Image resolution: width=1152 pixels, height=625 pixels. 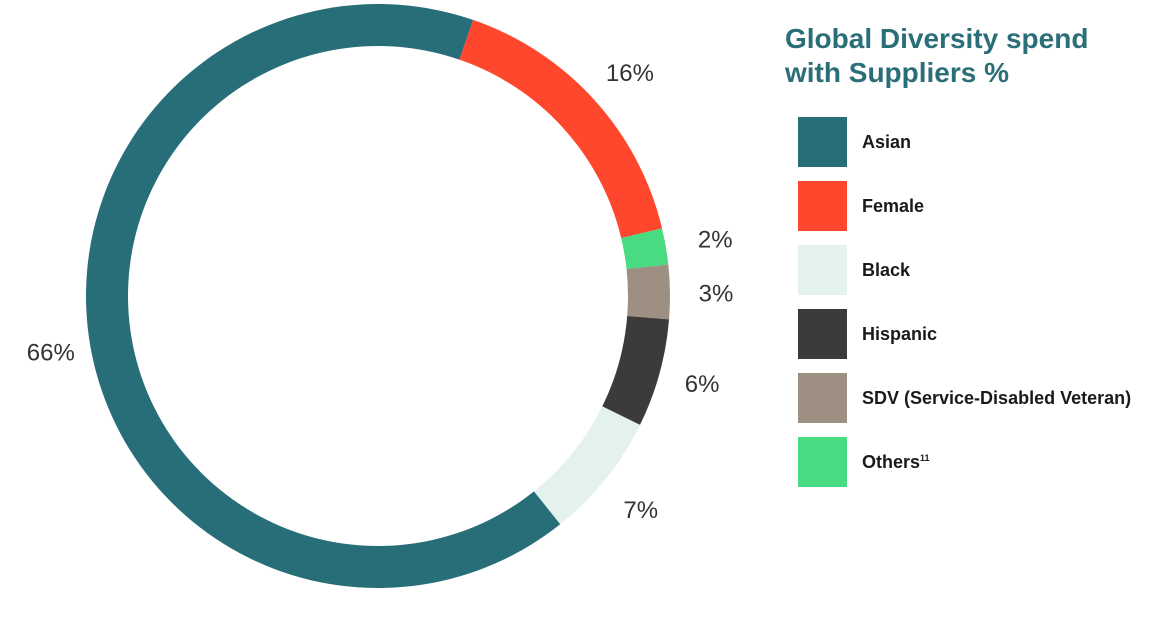 What do you see at coordinates (925, 457) in the screenshot?
I see `legend-footnote-marker: 11` at bounding box center [925, 457].